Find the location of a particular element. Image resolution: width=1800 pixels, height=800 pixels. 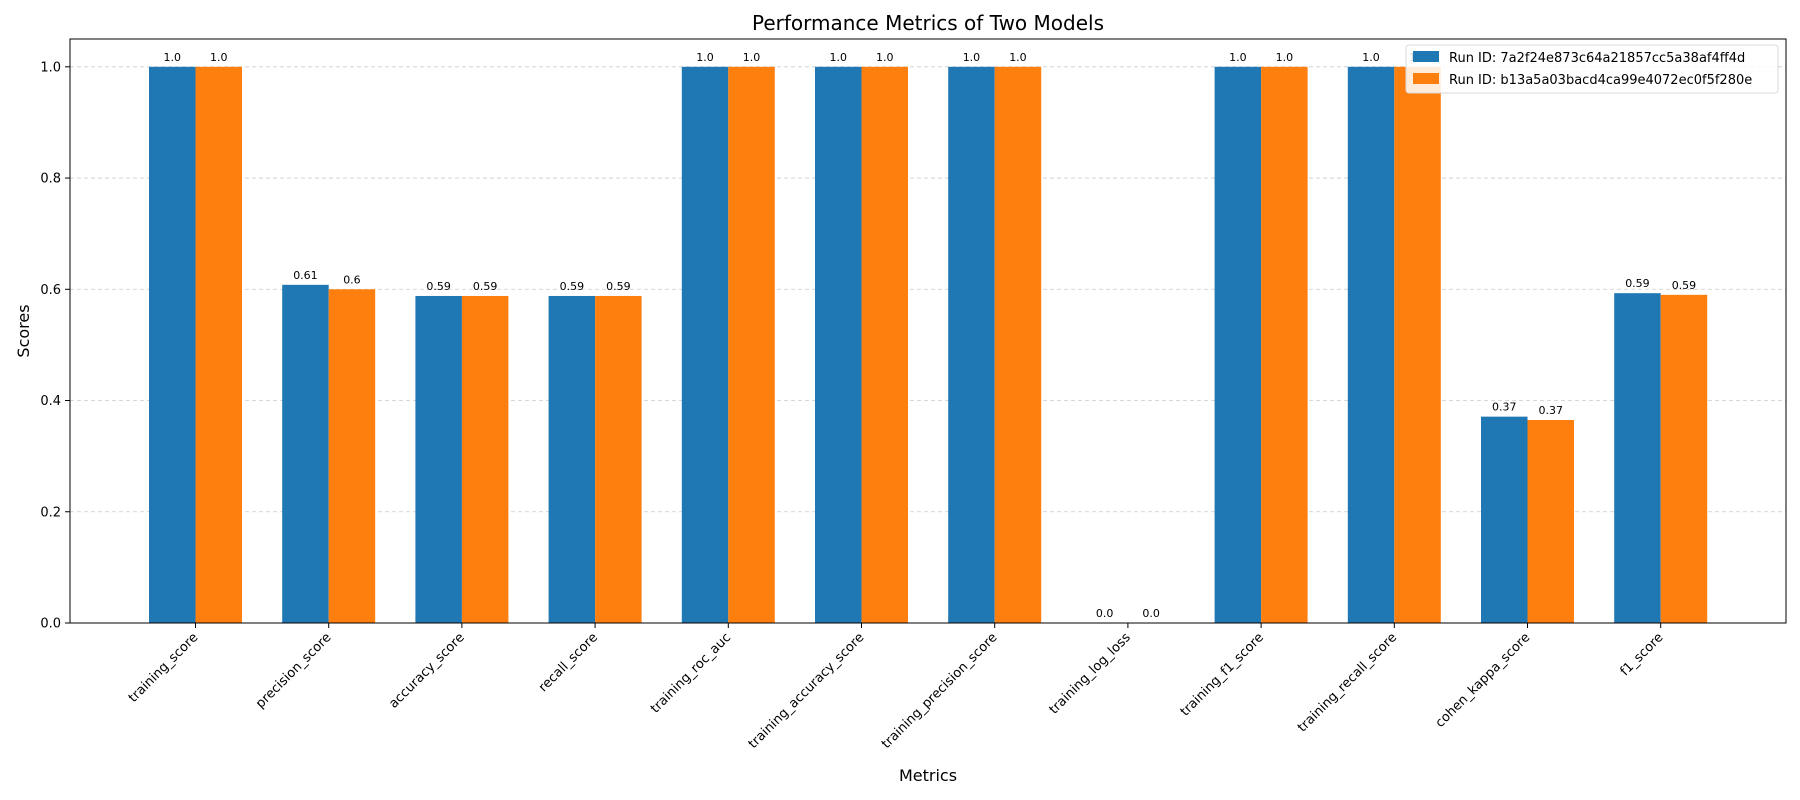

y-tick-label: 1.0 is located at coordinates (50, 67).